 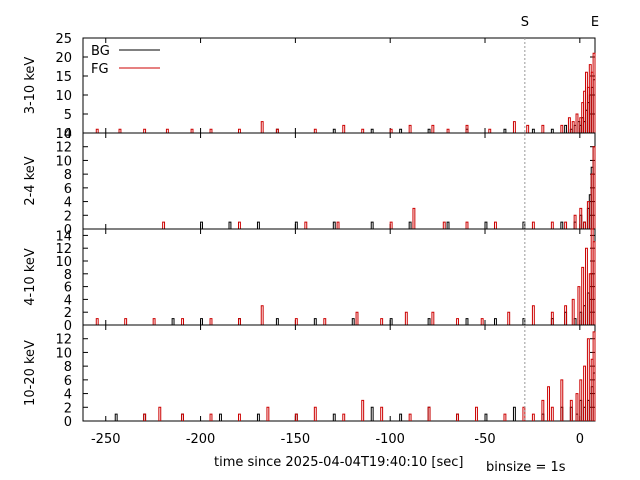 What do you see at coordinates (390, 439) in the screenshot?
I see `x-tick-label: -100` at bounding box center [390, 439].